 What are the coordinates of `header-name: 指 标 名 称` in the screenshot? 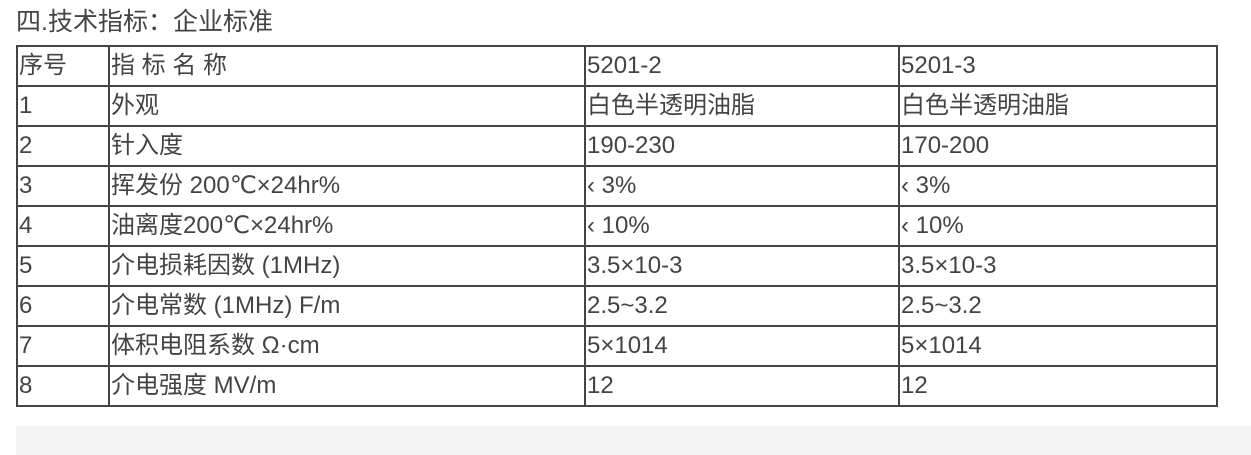 It's located at (347, 66).